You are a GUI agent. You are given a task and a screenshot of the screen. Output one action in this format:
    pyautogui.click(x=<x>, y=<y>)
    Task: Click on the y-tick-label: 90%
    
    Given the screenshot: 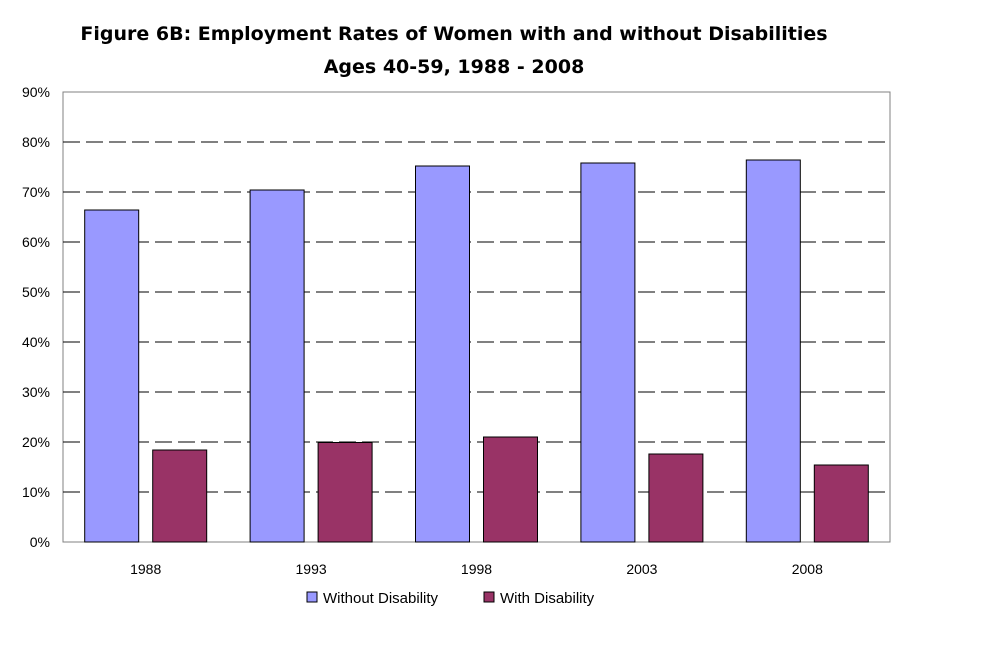 What is the action you would take?
    pyautogui.click(x=36, y=92)
    